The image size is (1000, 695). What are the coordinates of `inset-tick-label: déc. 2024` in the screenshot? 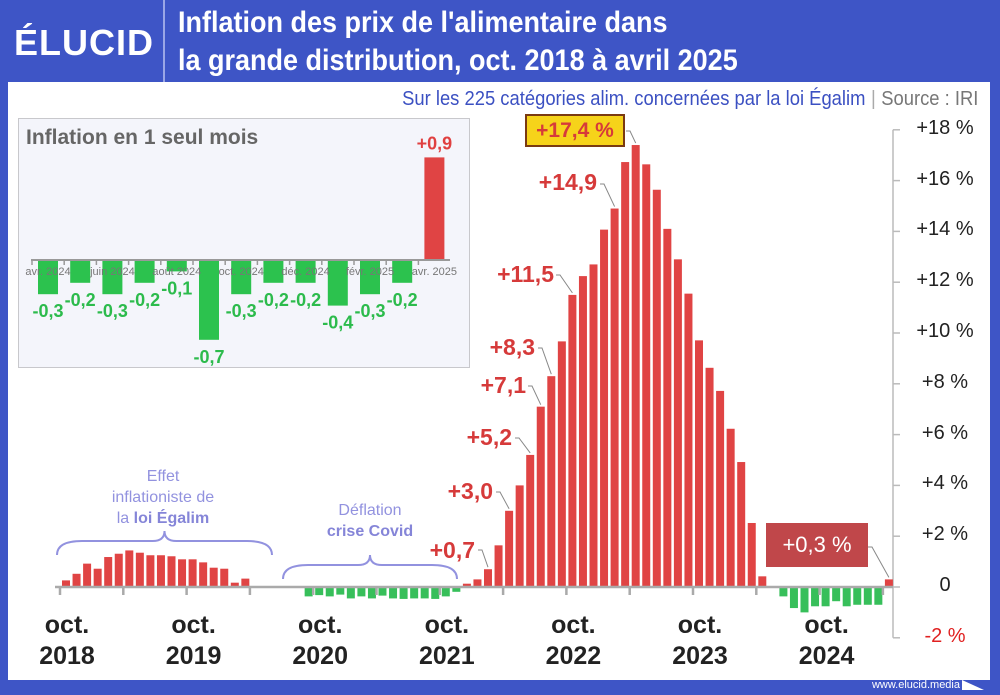 It's located at (305, 272).